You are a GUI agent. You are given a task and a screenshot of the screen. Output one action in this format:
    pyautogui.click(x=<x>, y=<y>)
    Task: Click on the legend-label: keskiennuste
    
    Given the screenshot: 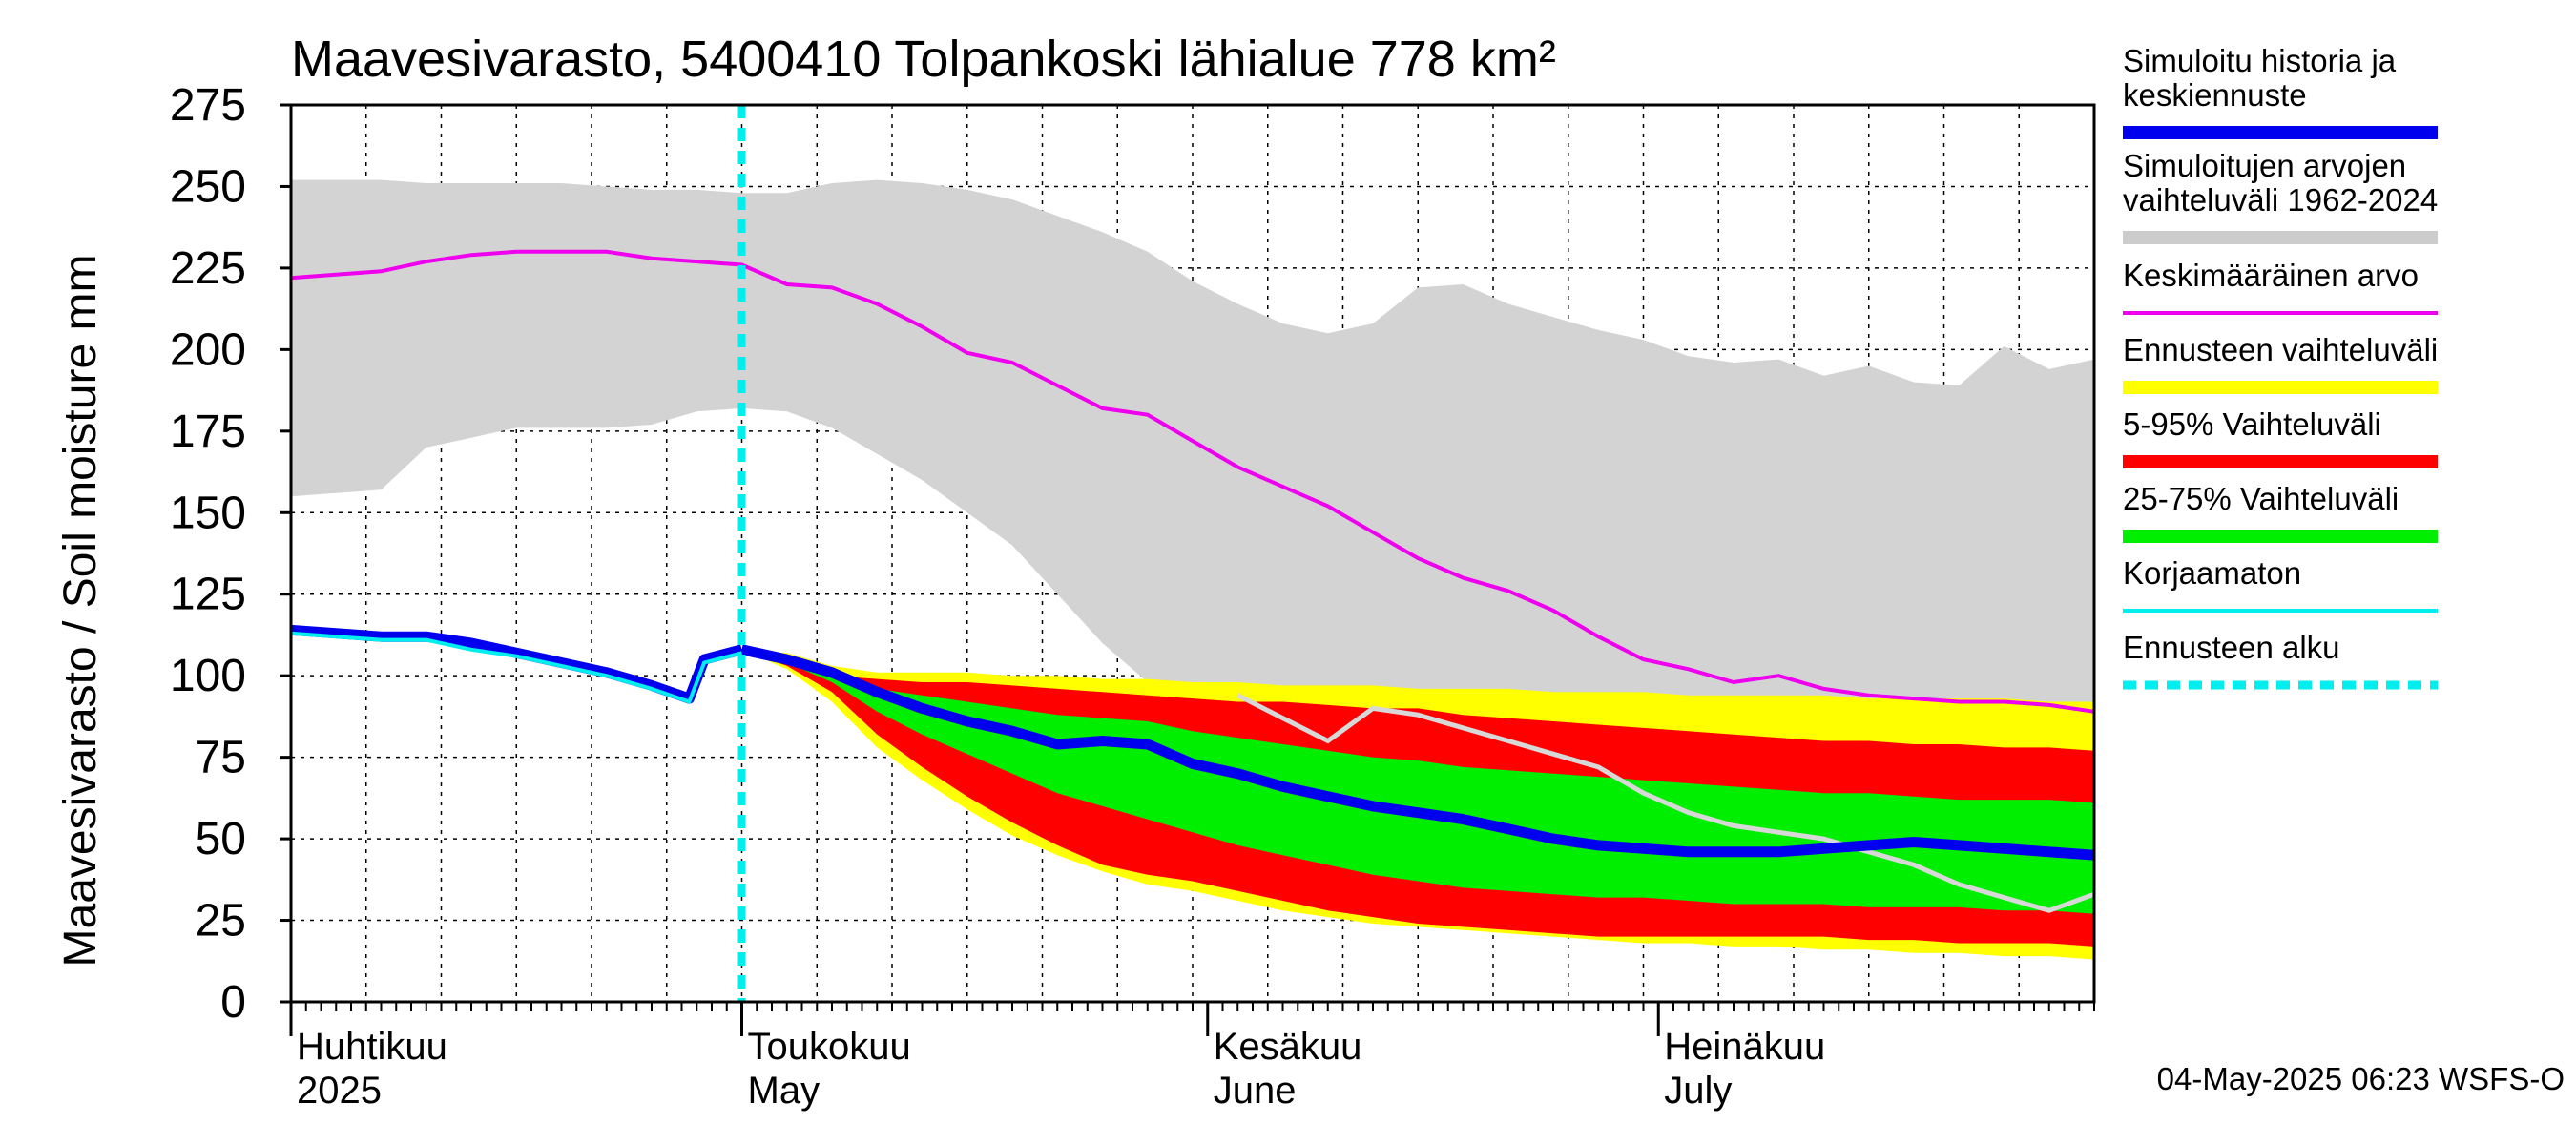 What is the action you would take?
    pyautogui.click(x=2215, y=95)
    